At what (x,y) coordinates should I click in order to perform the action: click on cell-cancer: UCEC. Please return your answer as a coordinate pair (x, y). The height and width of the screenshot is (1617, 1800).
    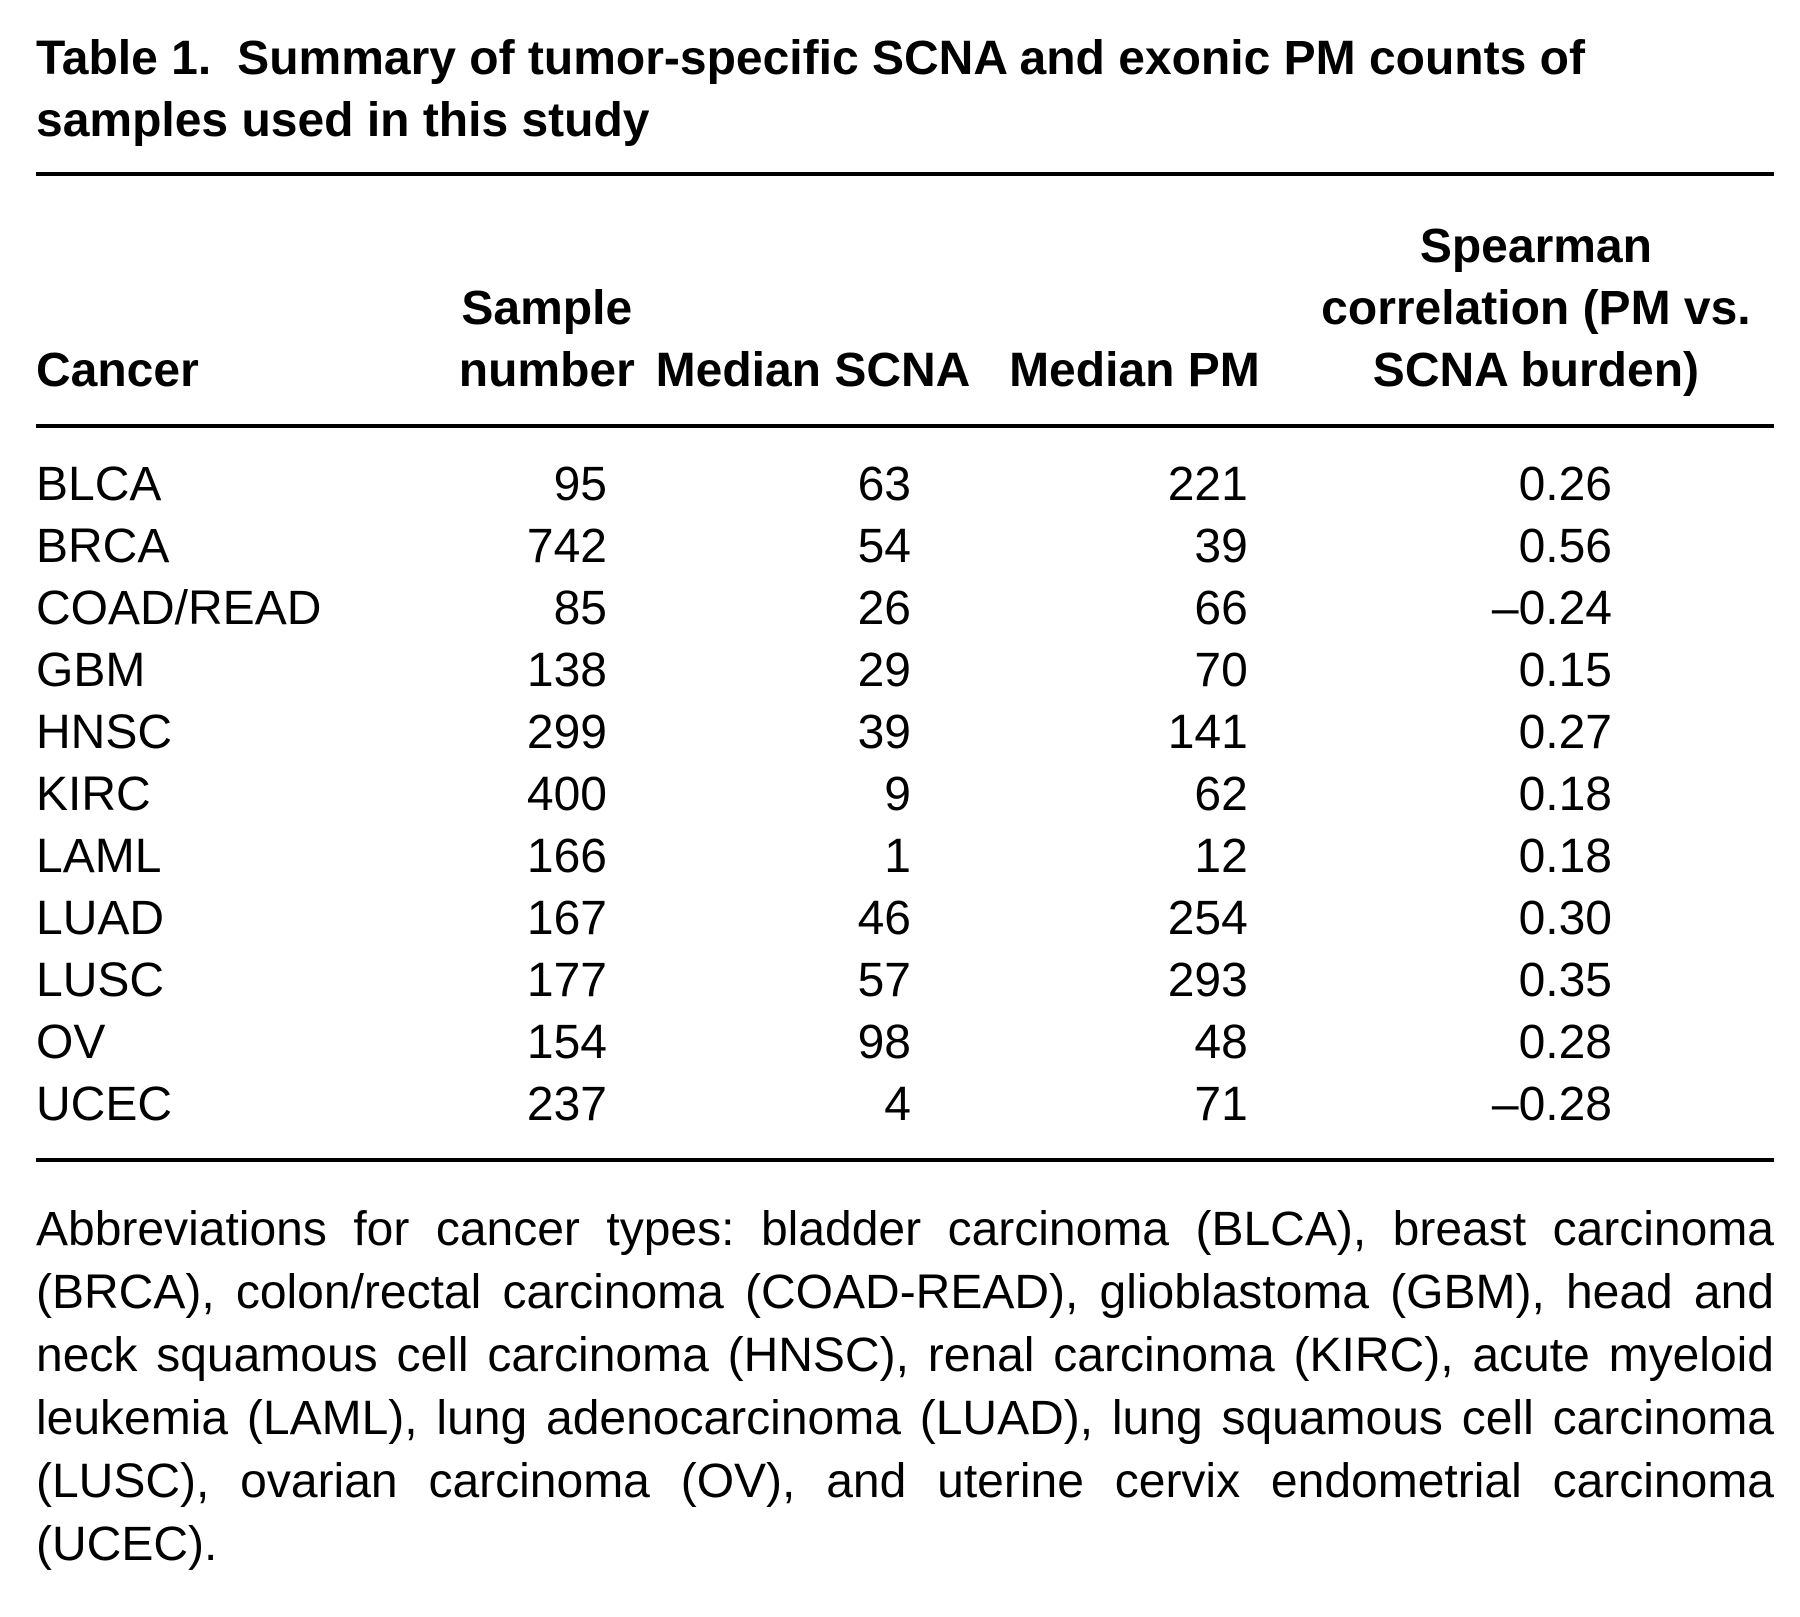
    Looking at the image, I should click on (104, 1104).